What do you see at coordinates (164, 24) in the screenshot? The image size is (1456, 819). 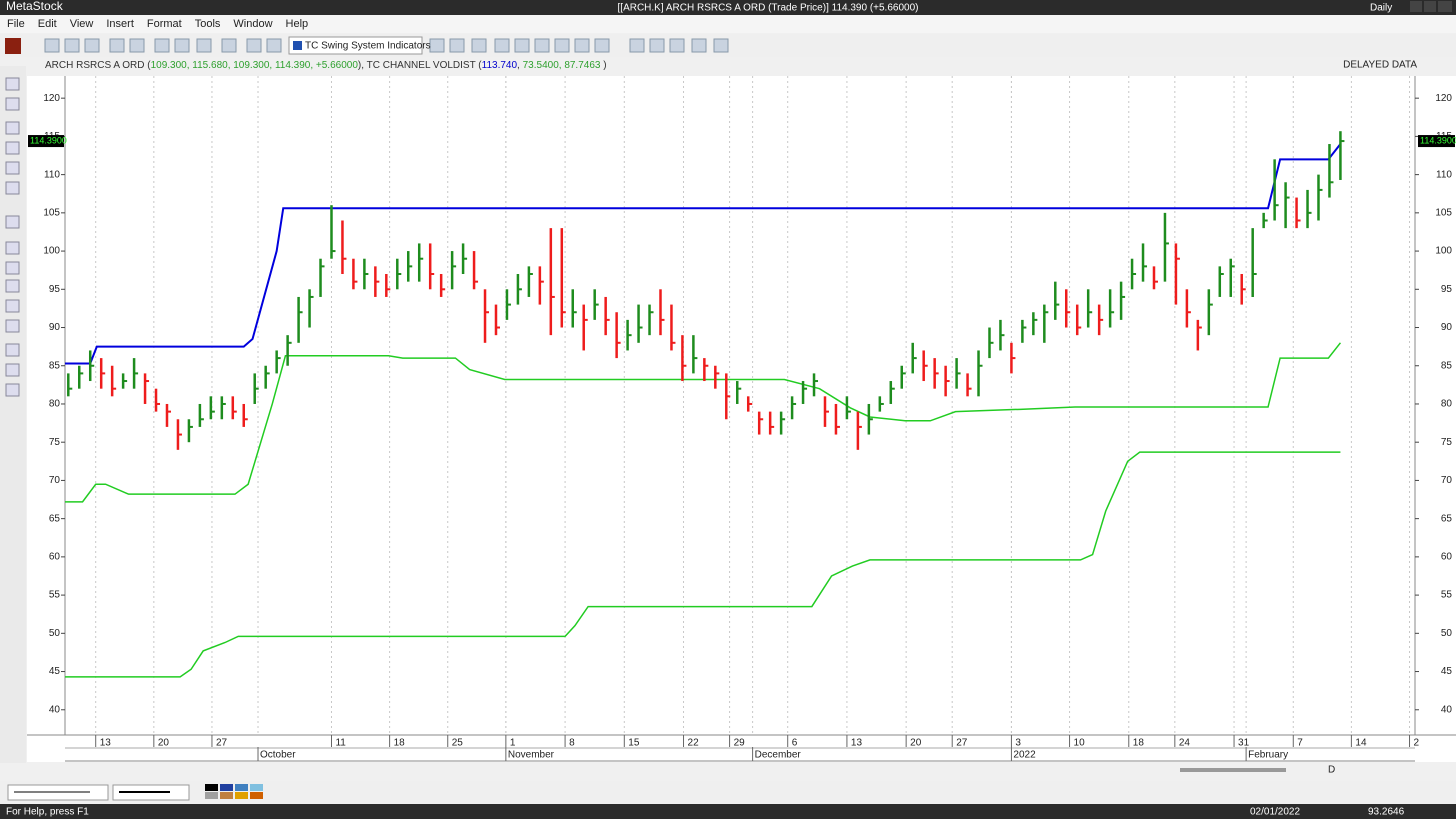 I see `menu-item: Format` at bounding box center [164, 24].